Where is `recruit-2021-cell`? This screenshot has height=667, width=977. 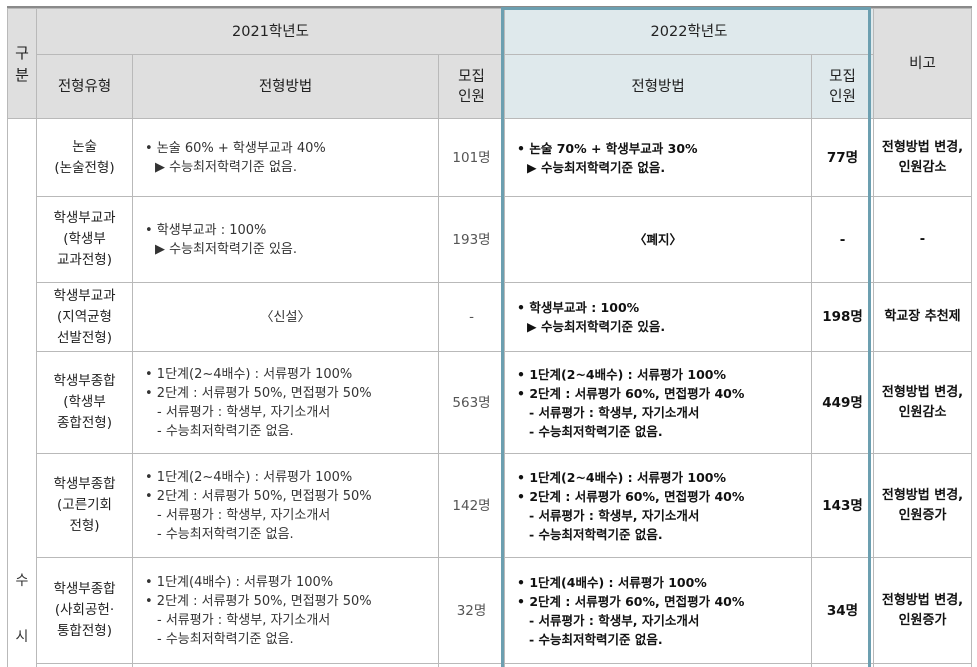 recruit-2021-cell is located at coordinates (471, 665).